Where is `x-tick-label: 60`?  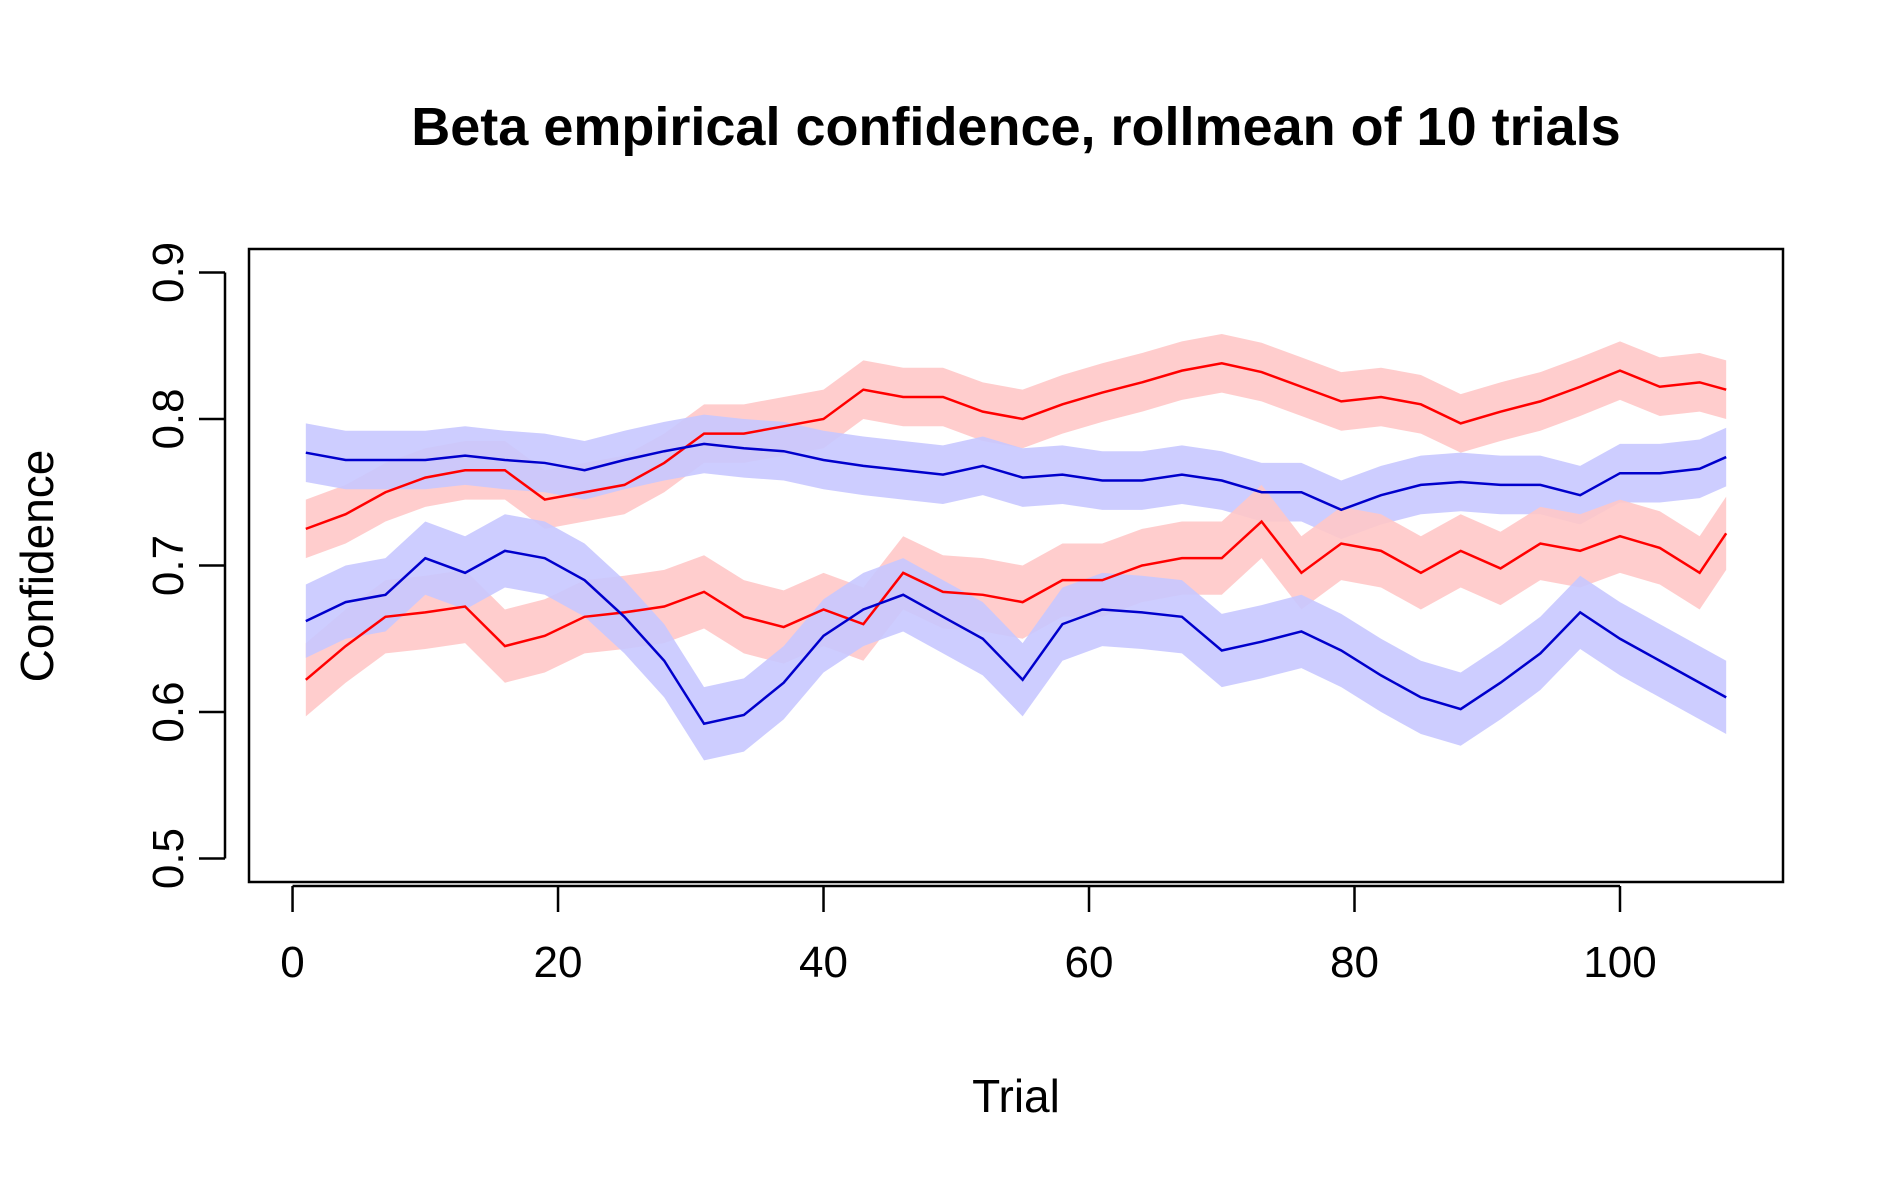
x-tick-label: 60 is located at coordinates (1089, 962).